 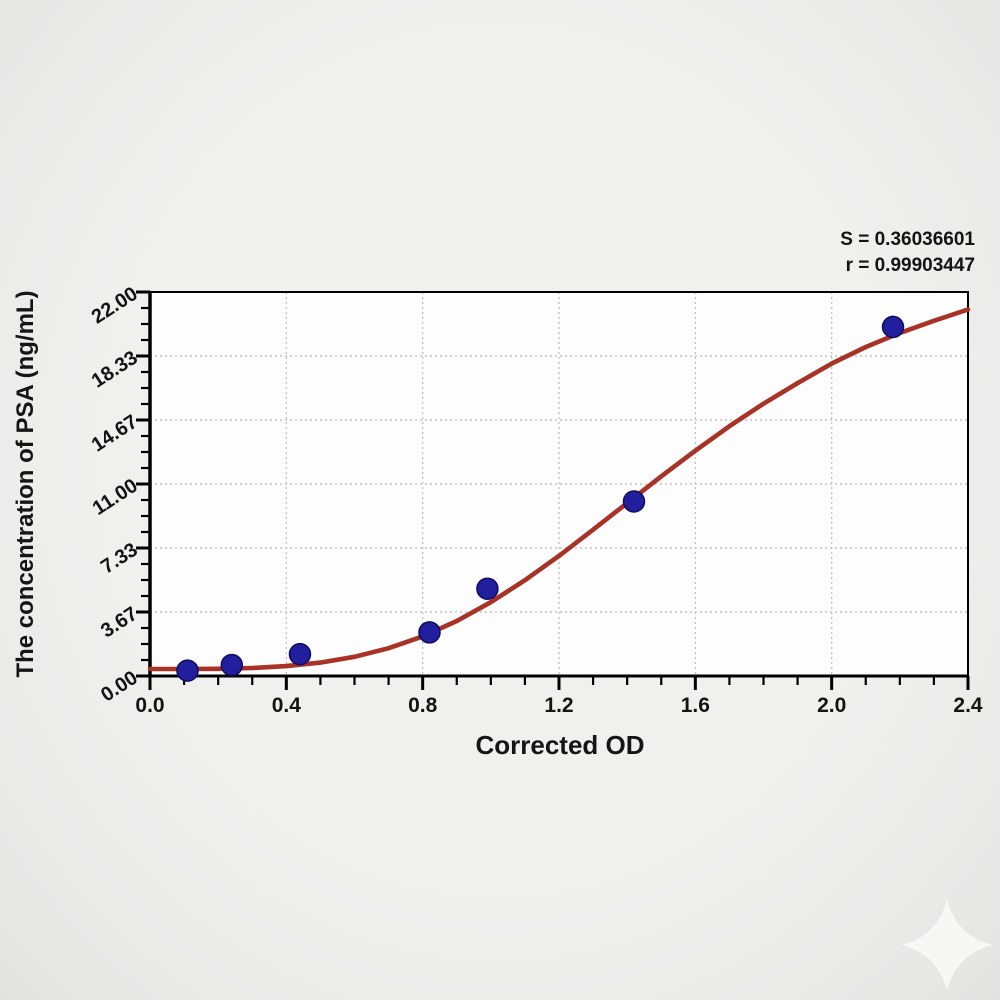 I want to click on y-axis-title: The concentration of PSA (ng/mL), so click(x=25, y=483).